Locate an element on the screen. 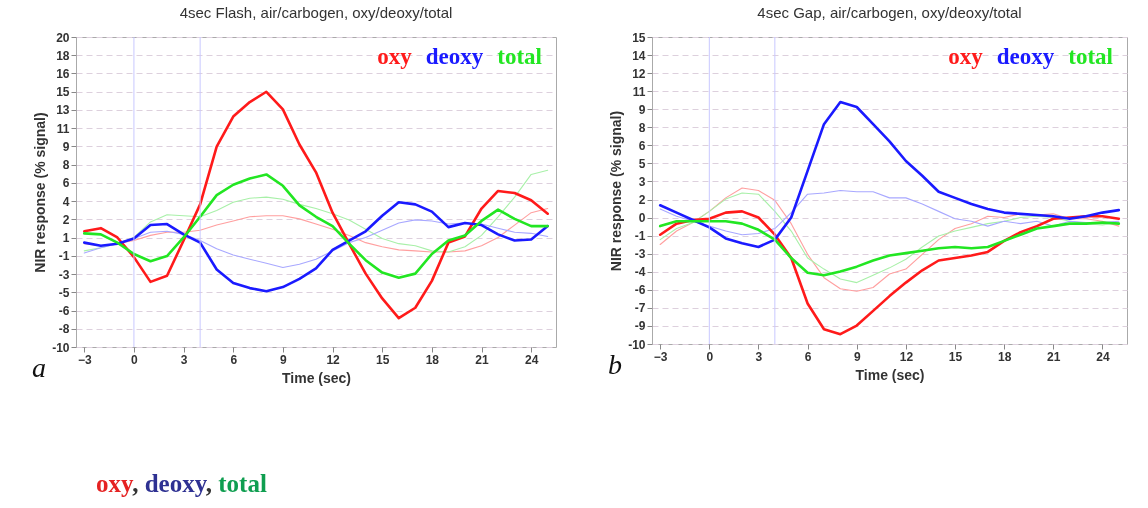 The width and height of the screenshot is (1148, 508). y-tick-label: -4 is located at coordinates (640, 272).